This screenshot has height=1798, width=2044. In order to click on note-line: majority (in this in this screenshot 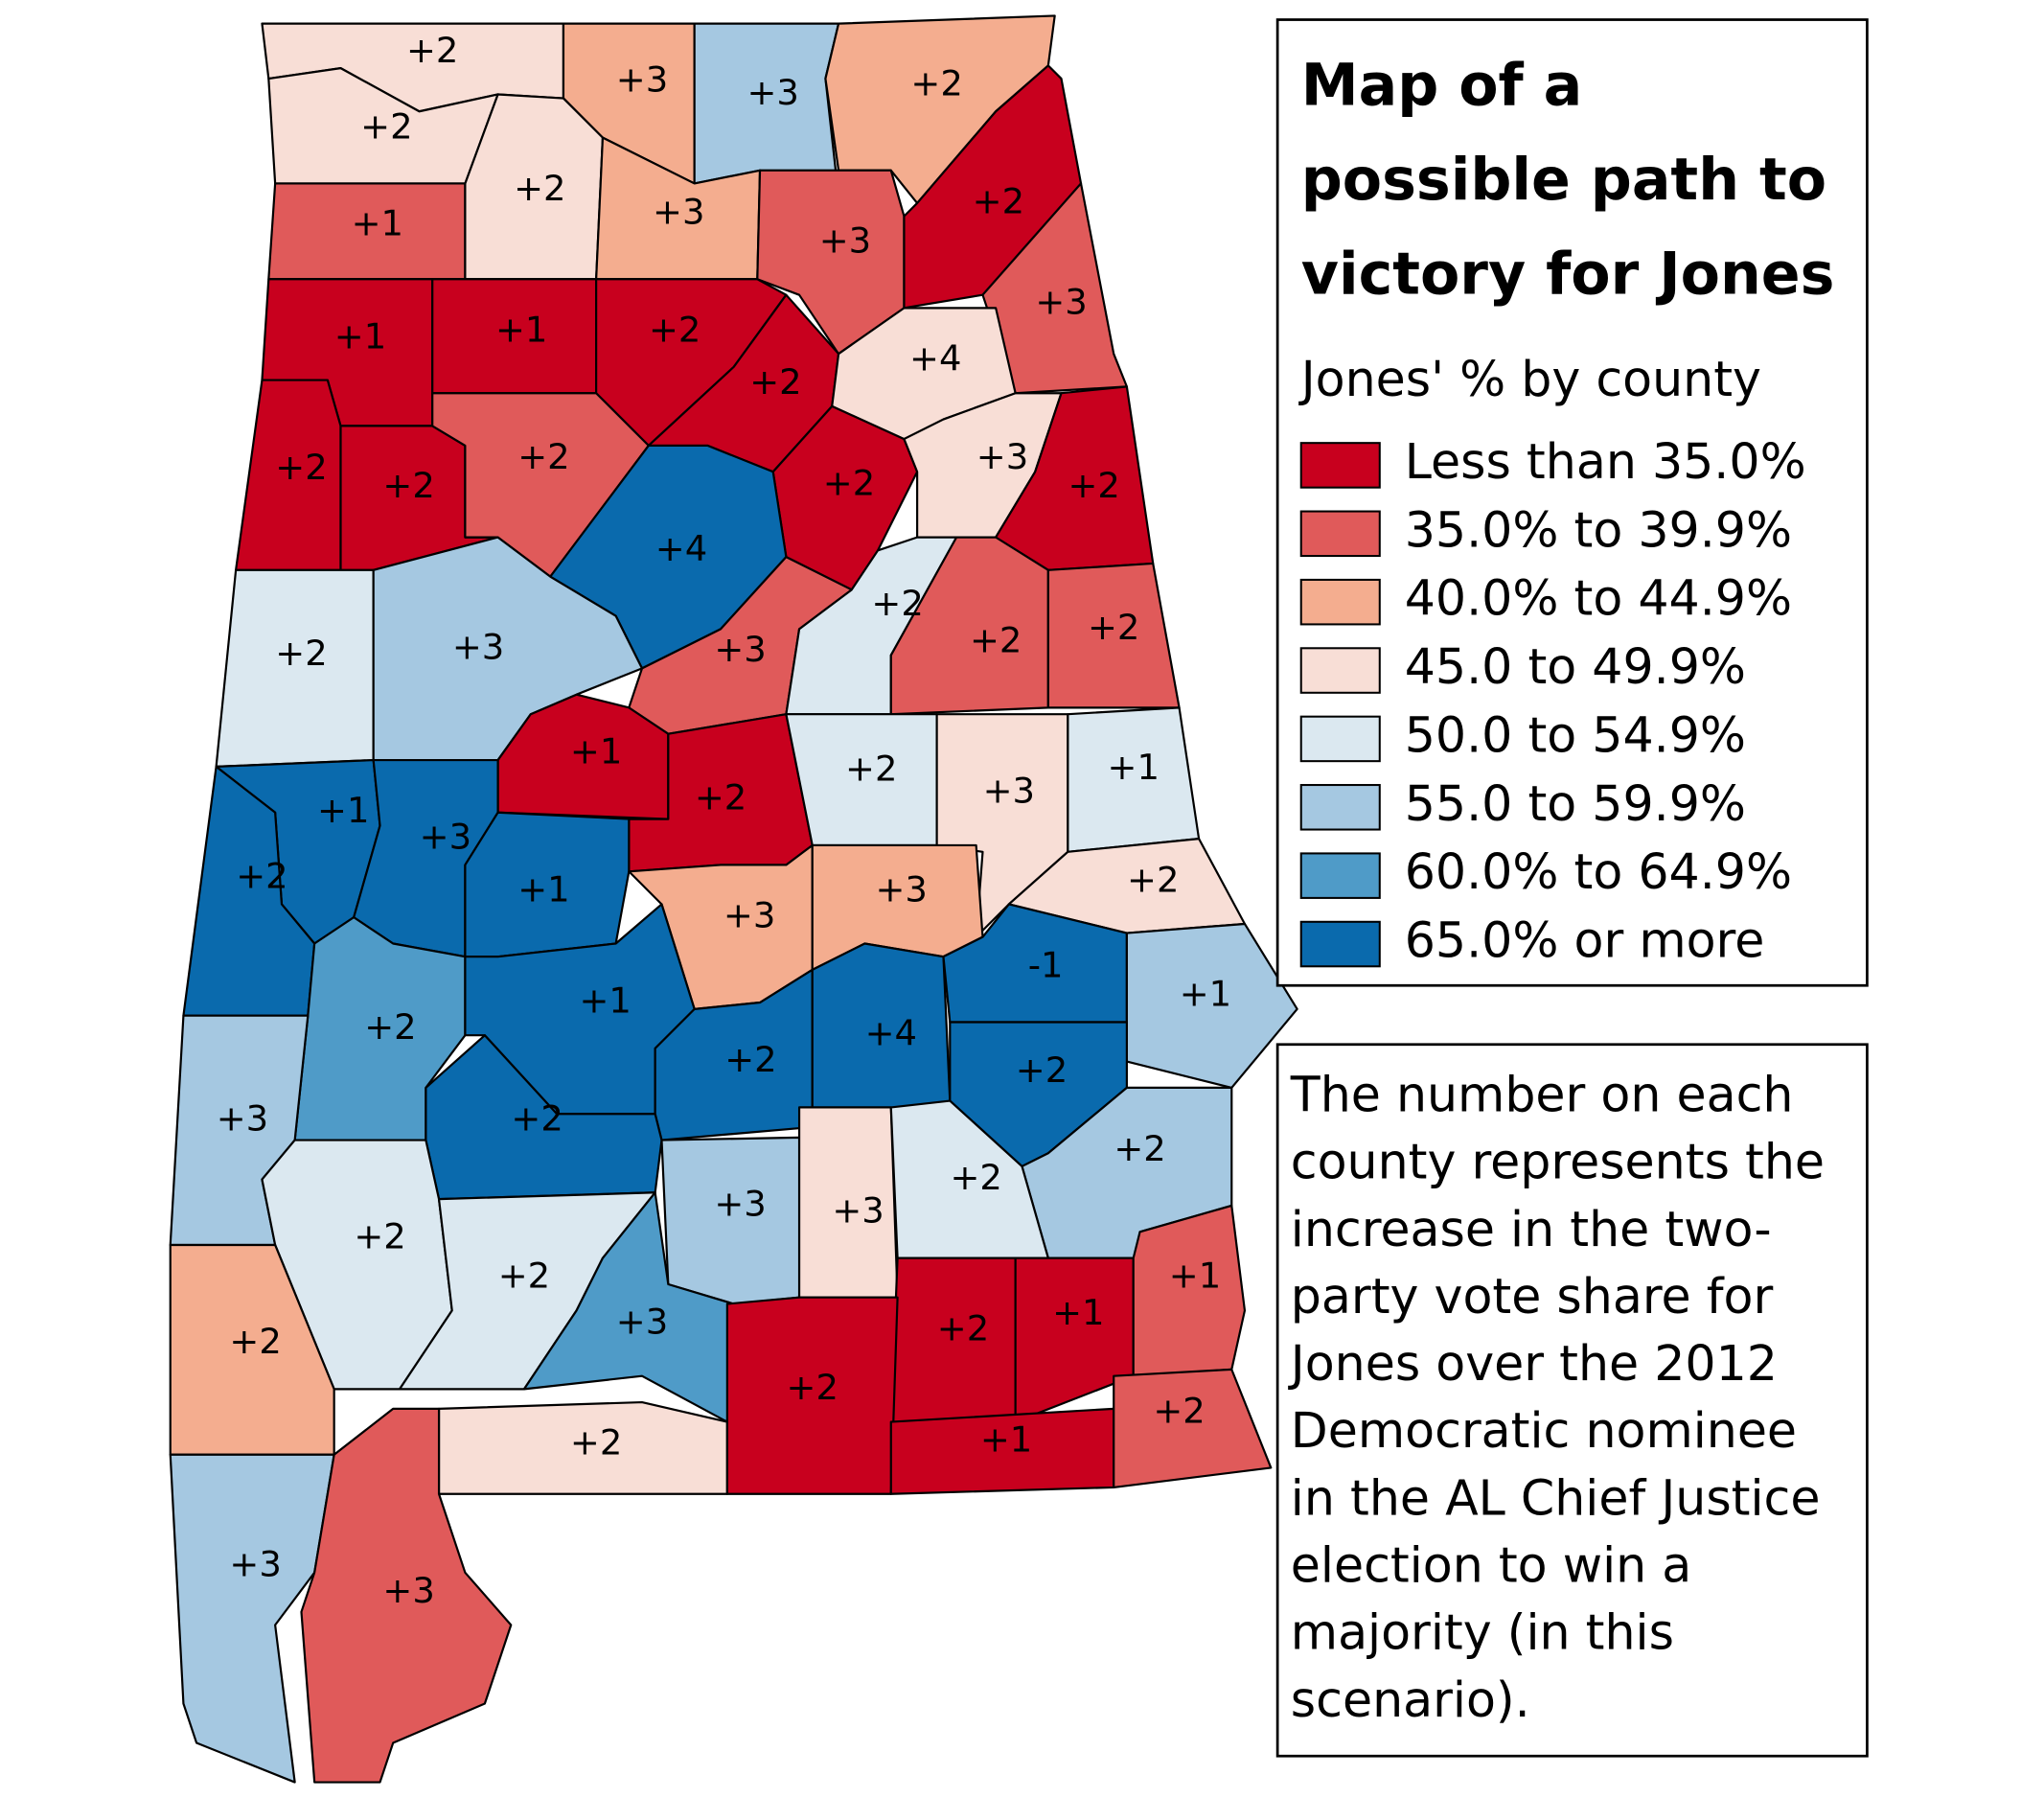, I will do `click(1483, 1633)`.